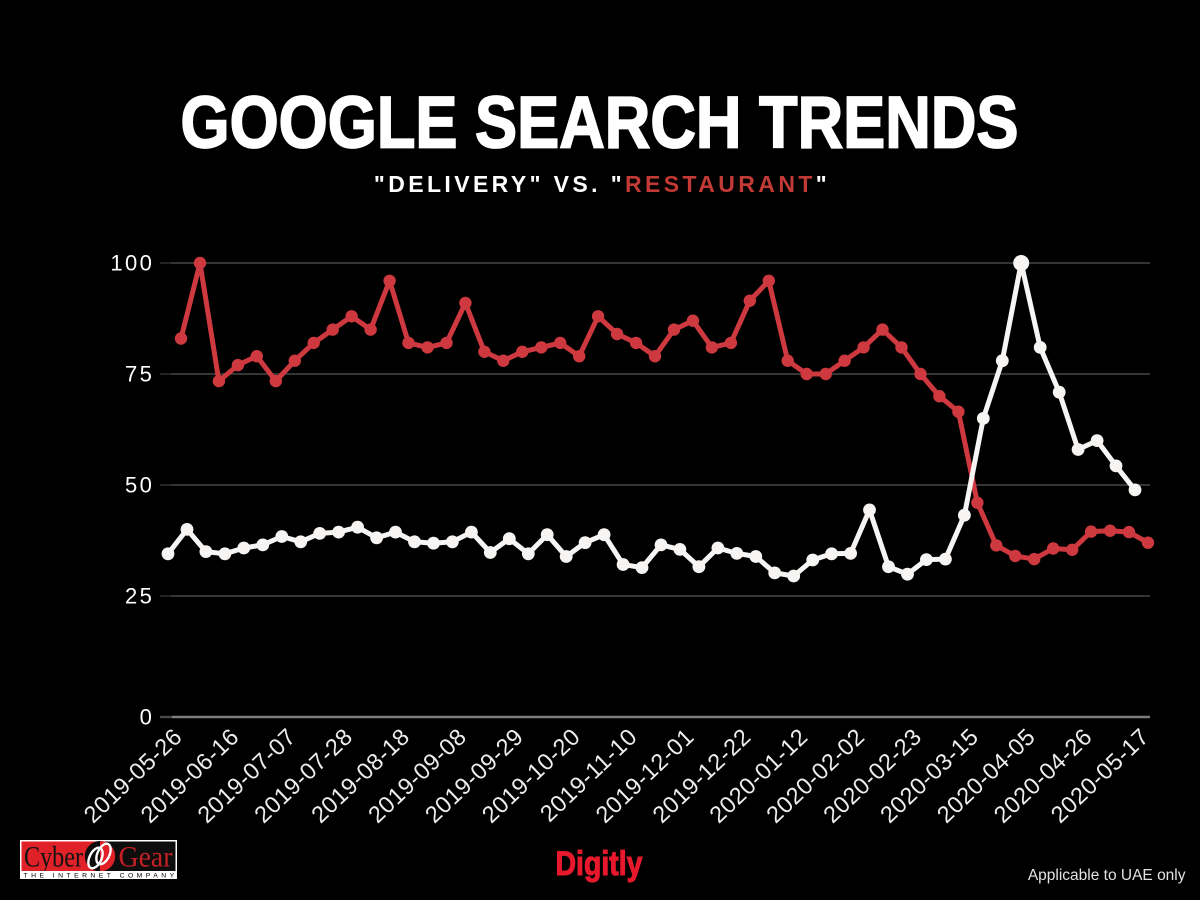 This screenshot has height=900, width=1200. Describe the element at coordinates (1107, 875) in the screenshot. I see `svg-text: Applicable to UAE only` at that location.